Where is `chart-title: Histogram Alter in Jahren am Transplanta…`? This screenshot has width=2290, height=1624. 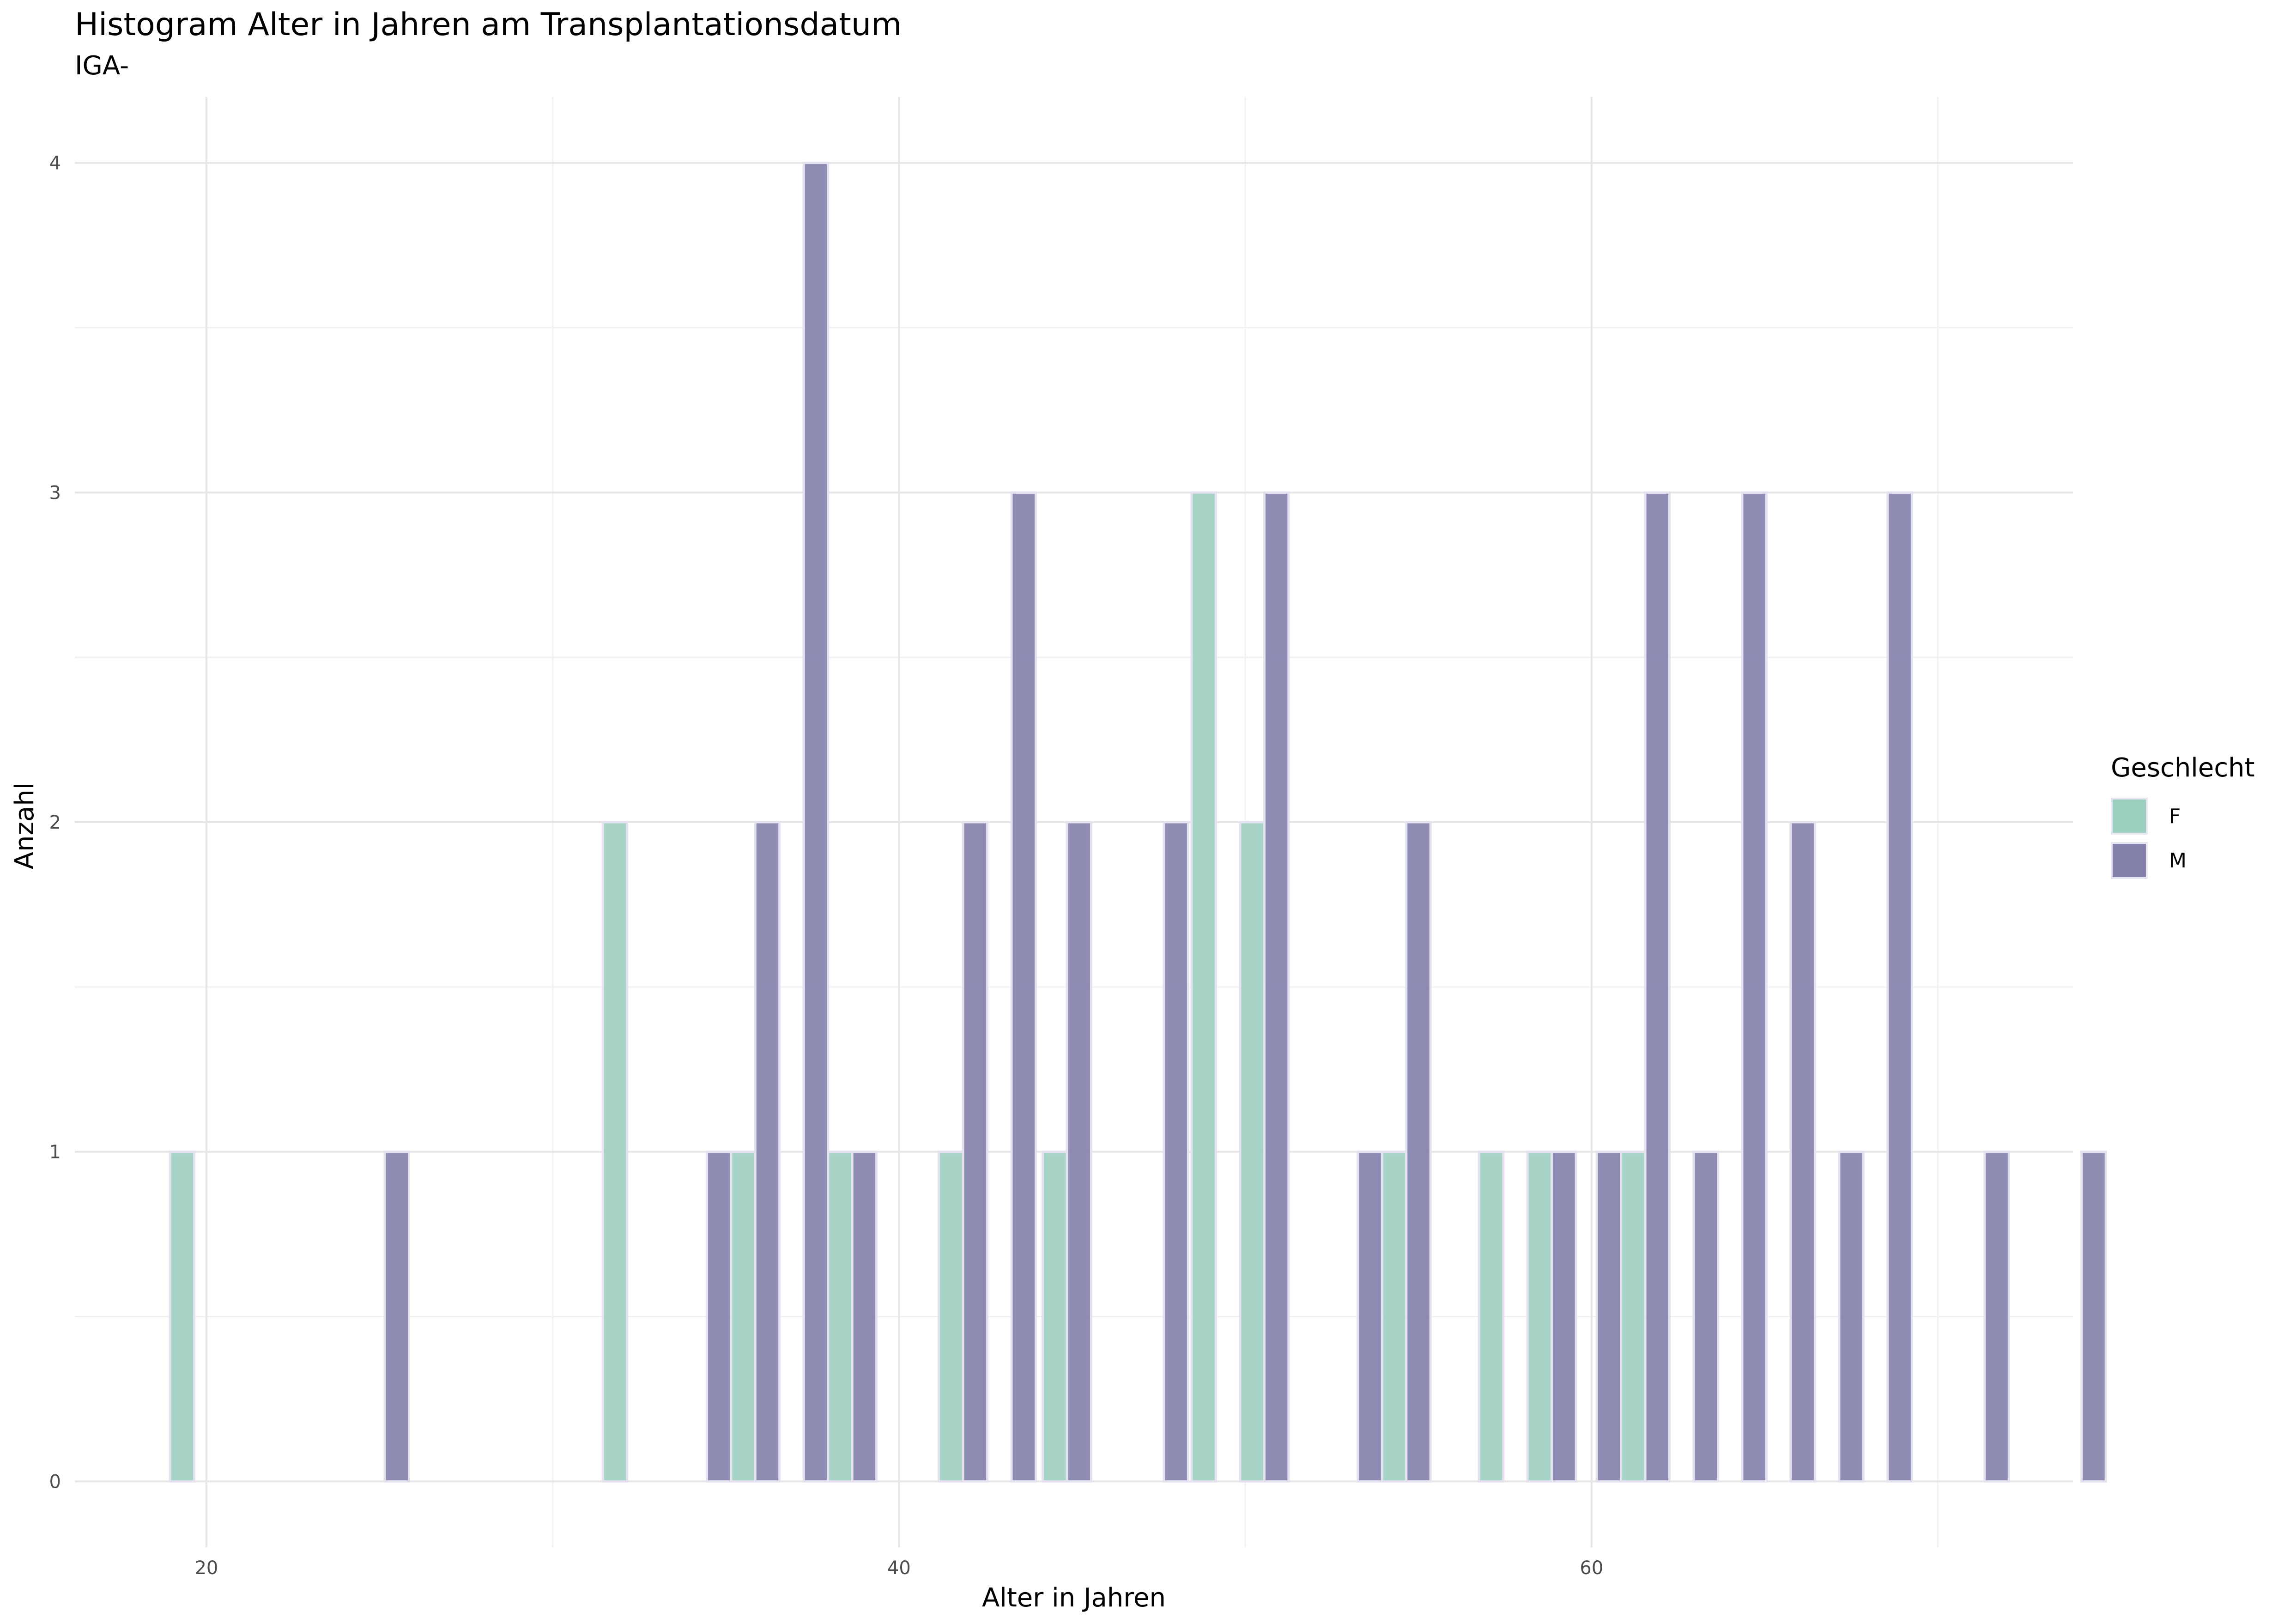
chart-title: Histogram Alter in Jahren am Transplanta… is located at coordinates (488, 24).